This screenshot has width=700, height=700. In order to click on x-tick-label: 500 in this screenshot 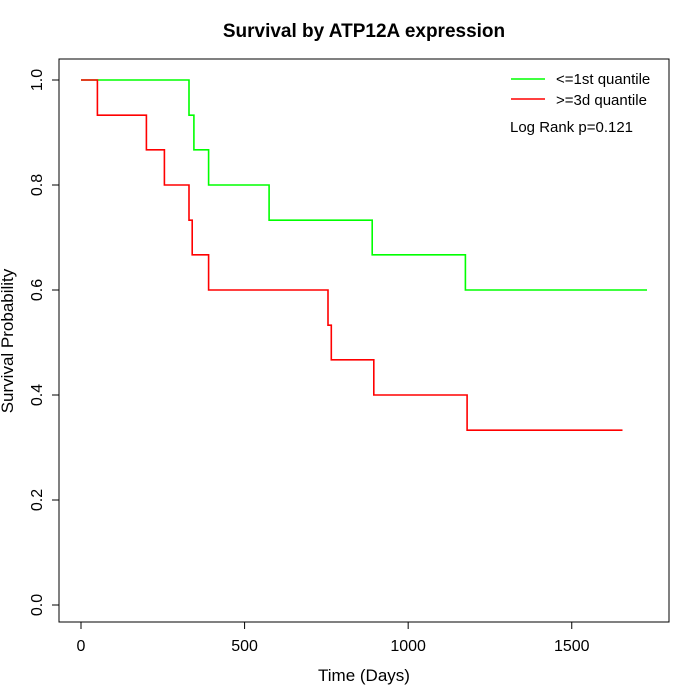, I will do `click(244, 646)`.